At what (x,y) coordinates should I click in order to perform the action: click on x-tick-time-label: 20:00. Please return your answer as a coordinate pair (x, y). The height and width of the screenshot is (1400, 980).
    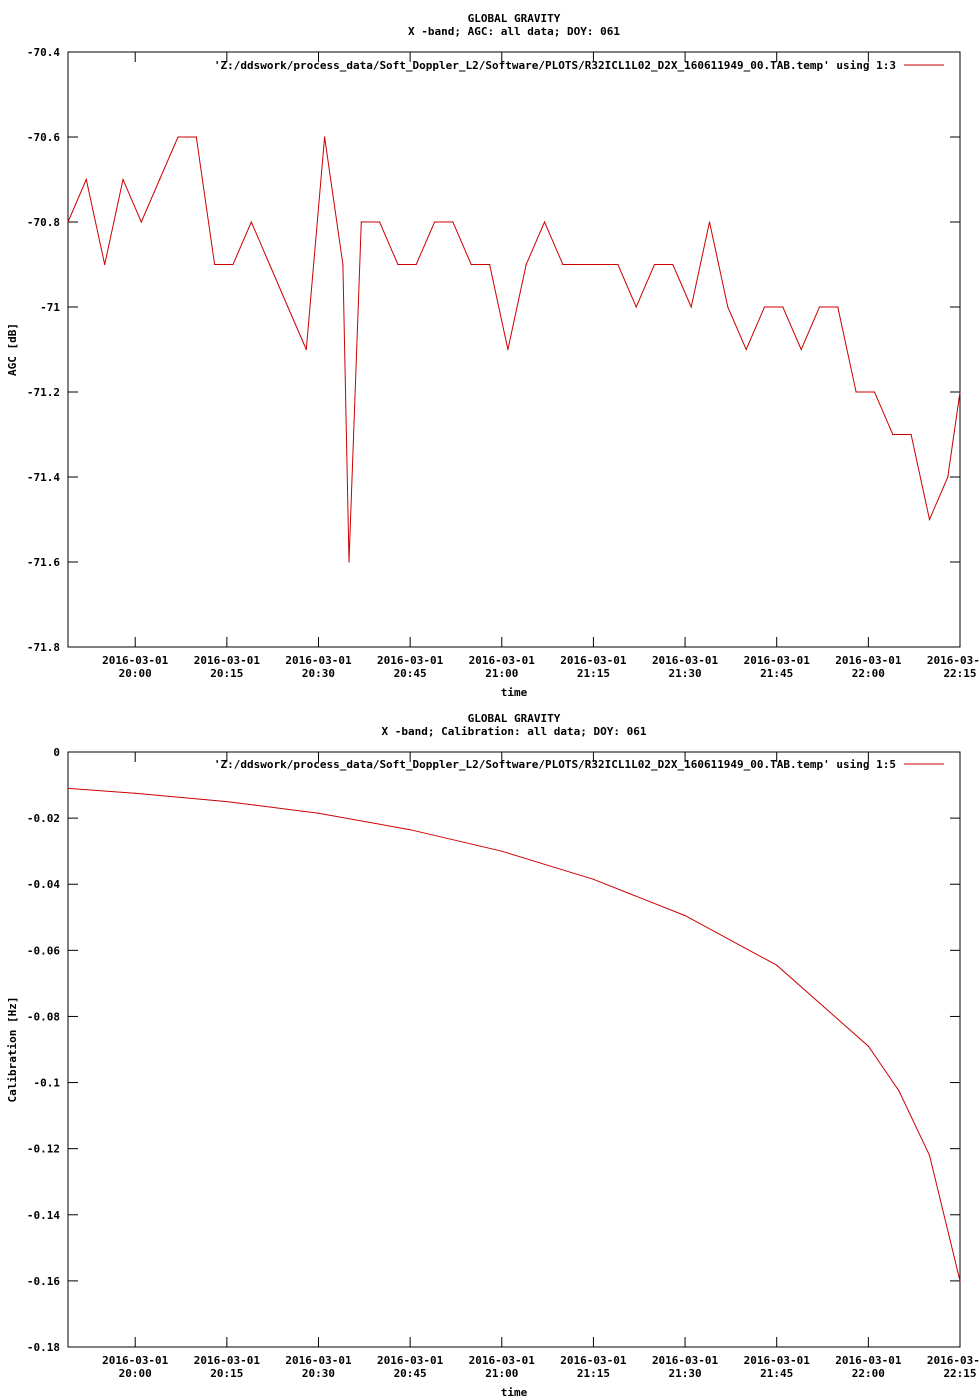
    Looking at the image, I should click on (135, 1373).